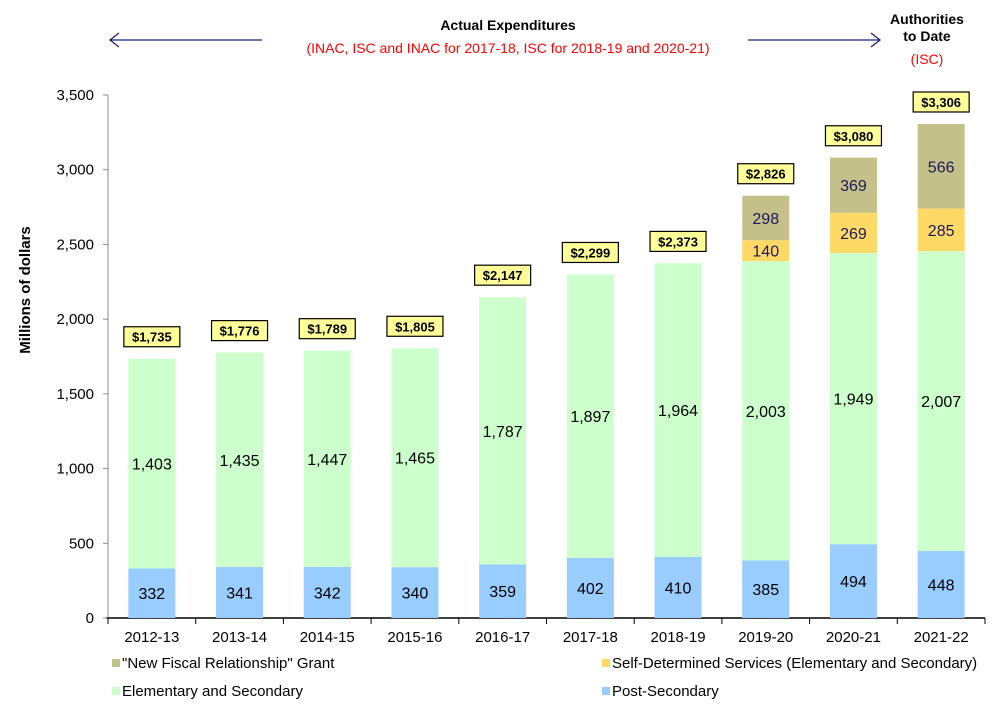  I want to click on total-label: $3,306, so click(941, 102).